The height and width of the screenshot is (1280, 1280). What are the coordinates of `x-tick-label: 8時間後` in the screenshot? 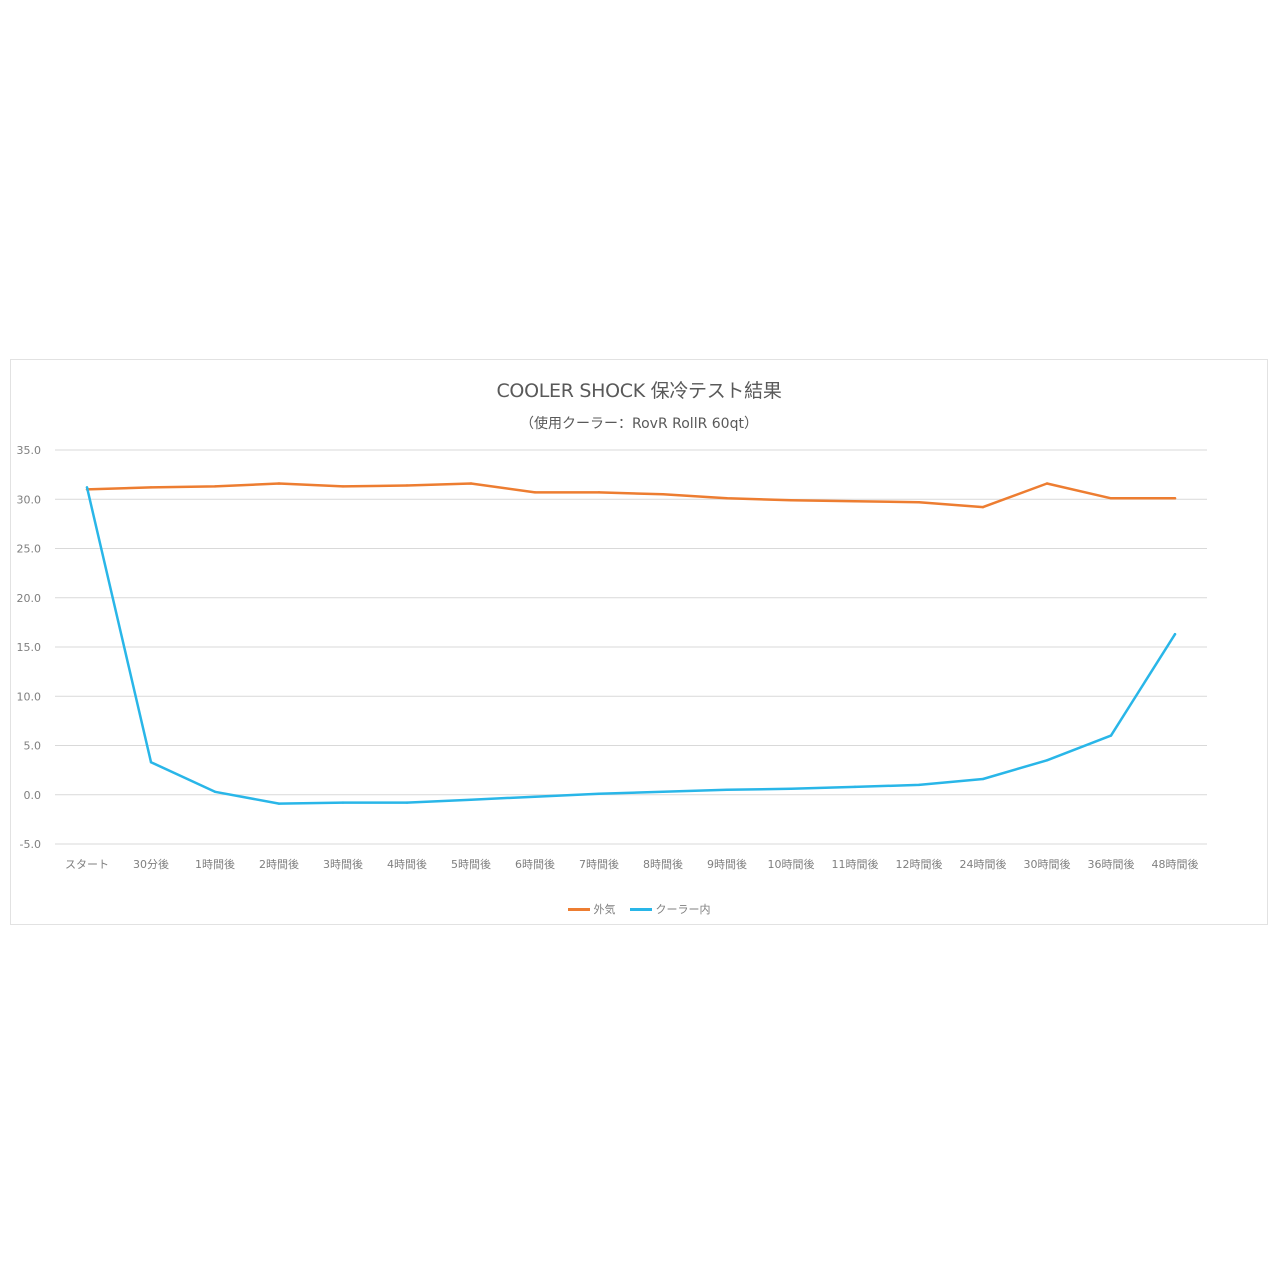 It's located at (663, 864).